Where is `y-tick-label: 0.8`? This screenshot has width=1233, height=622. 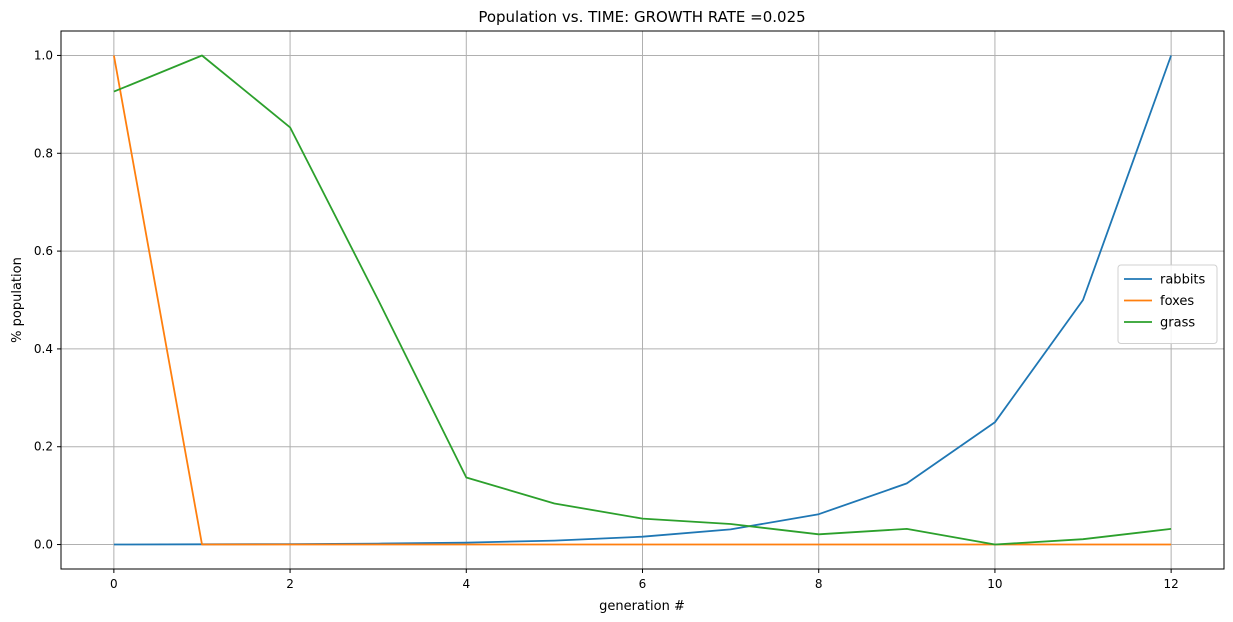 y-tick-label: 0.8 is located at coordinates (43, 153).